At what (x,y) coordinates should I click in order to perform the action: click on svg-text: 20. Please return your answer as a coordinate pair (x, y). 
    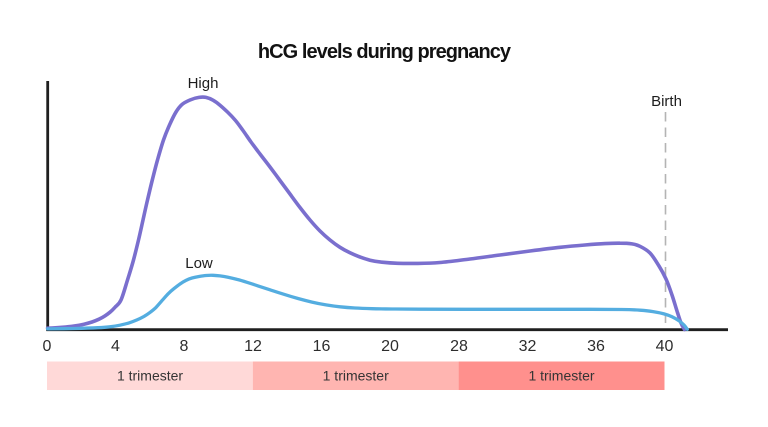
    Looking at the image, I should click on (390, 346).